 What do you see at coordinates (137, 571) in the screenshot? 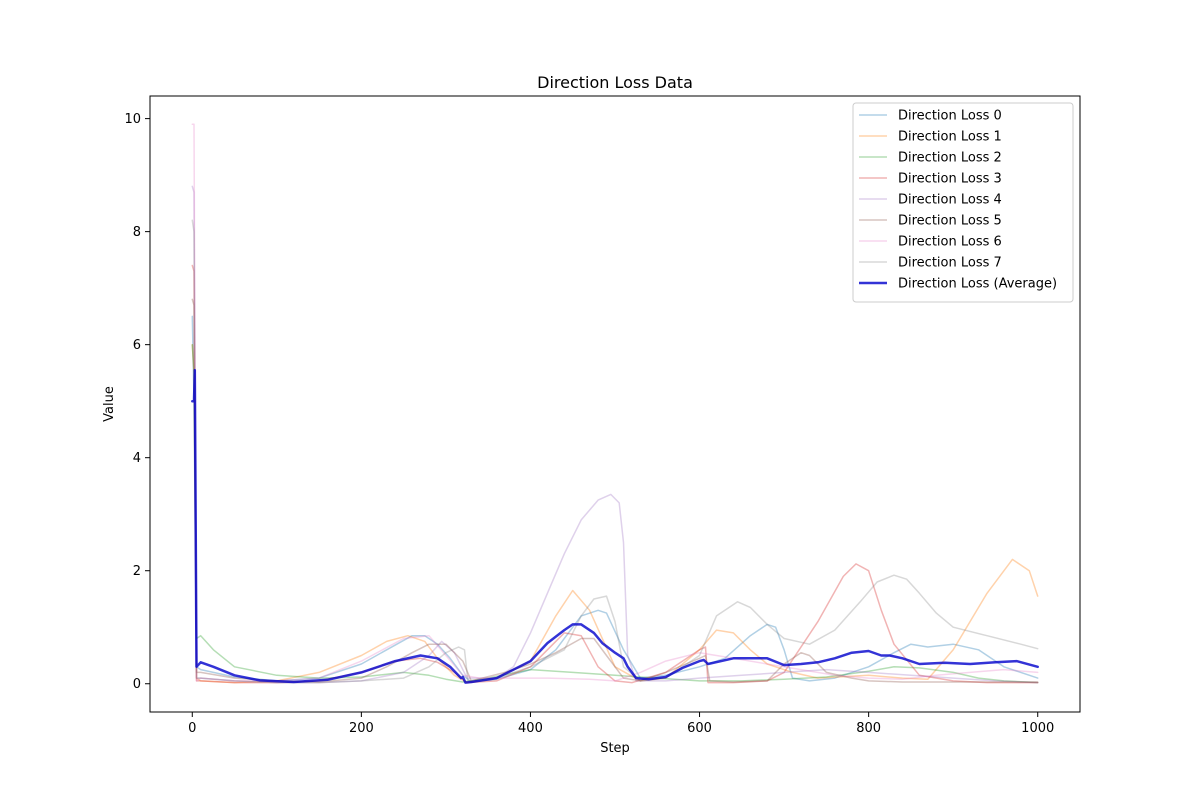
I see `y-tick-label: 2` at bounding box center [137, 571].